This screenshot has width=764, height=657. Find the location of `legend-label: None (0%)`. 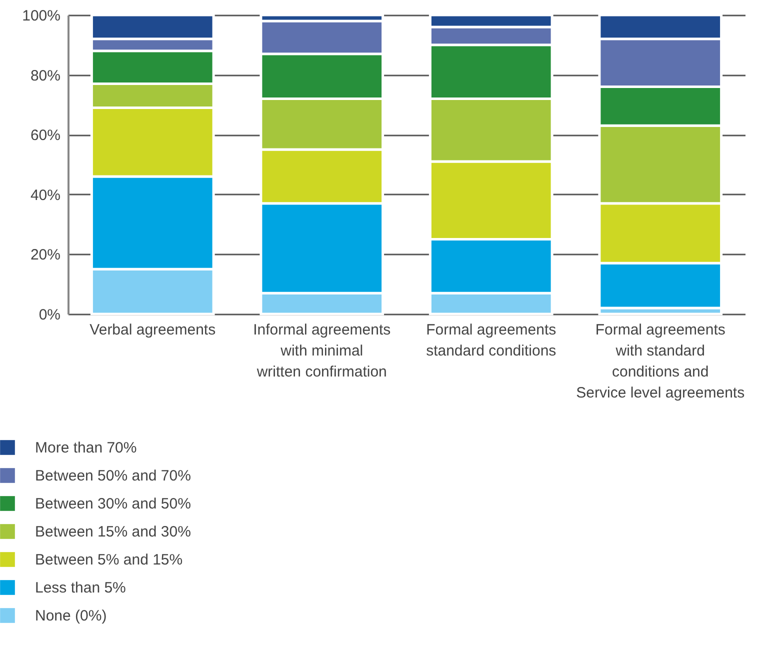

legend-label: None (0%) is located at coordinates (71, 616).